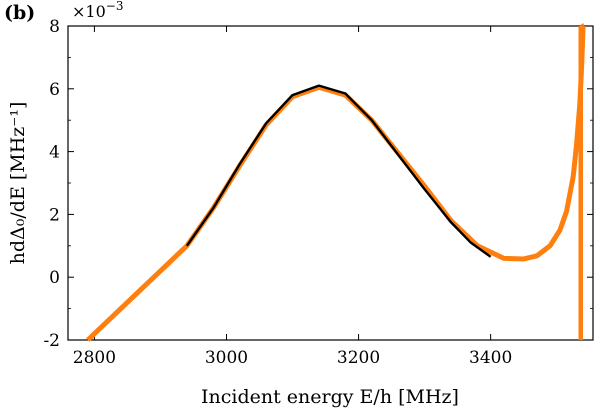 The image size is (599, 412). I want to click on y-axis-label: hdΔ₀/dE [MHz⁻¹], so click(18, 183).